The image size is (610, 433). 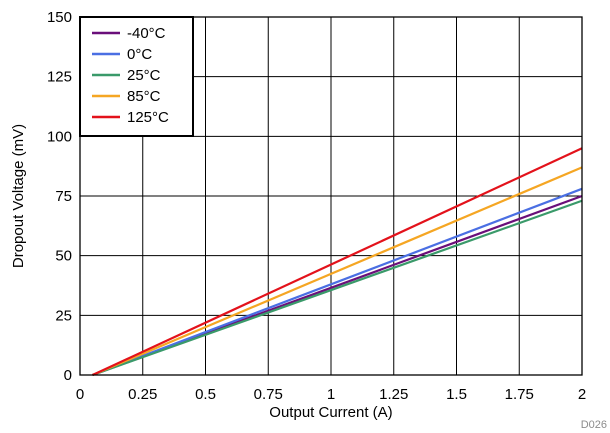 I want to click on y-tick-label: 0, so click(x=68, y=375).